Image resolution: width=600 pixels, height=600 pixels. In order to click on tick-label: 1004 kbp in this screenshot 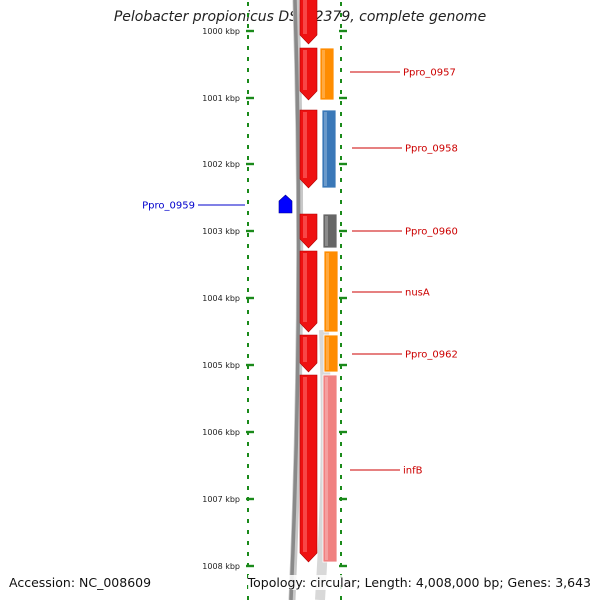, I will do `click(221, 298)`.